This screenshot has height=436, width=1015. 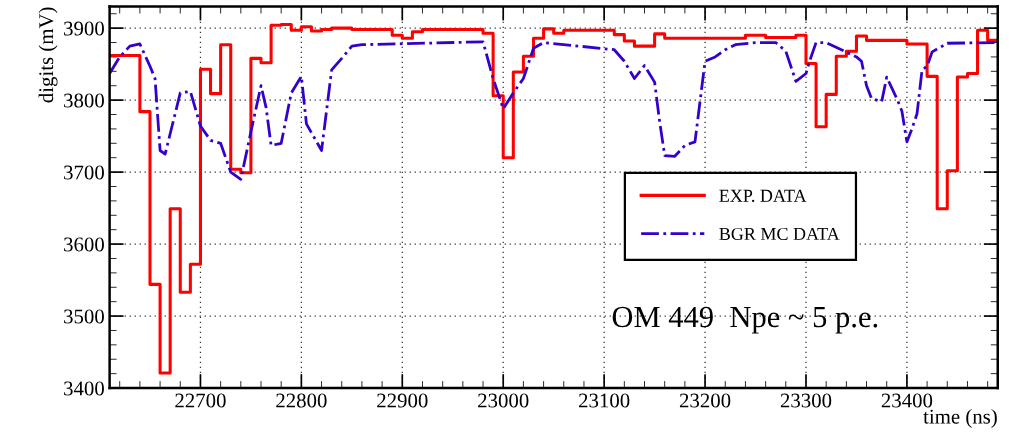 I want to click on x-tick-label: 23000, so click(x=503, y=400).